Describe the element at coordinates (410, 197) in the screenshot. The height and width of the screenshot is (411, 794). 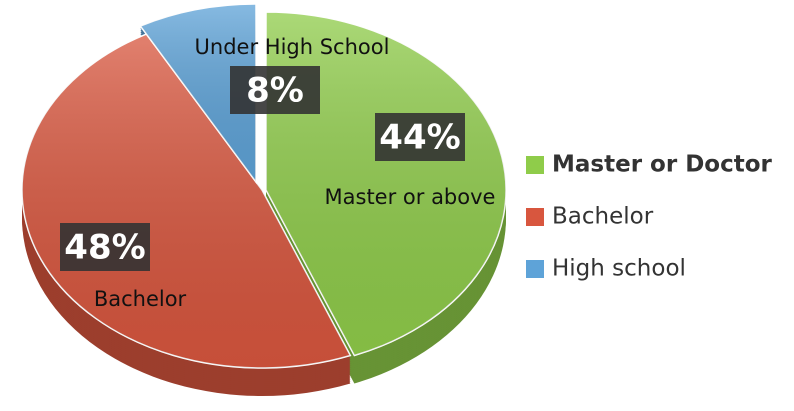
I see `slice-label: Master or above` at that location.